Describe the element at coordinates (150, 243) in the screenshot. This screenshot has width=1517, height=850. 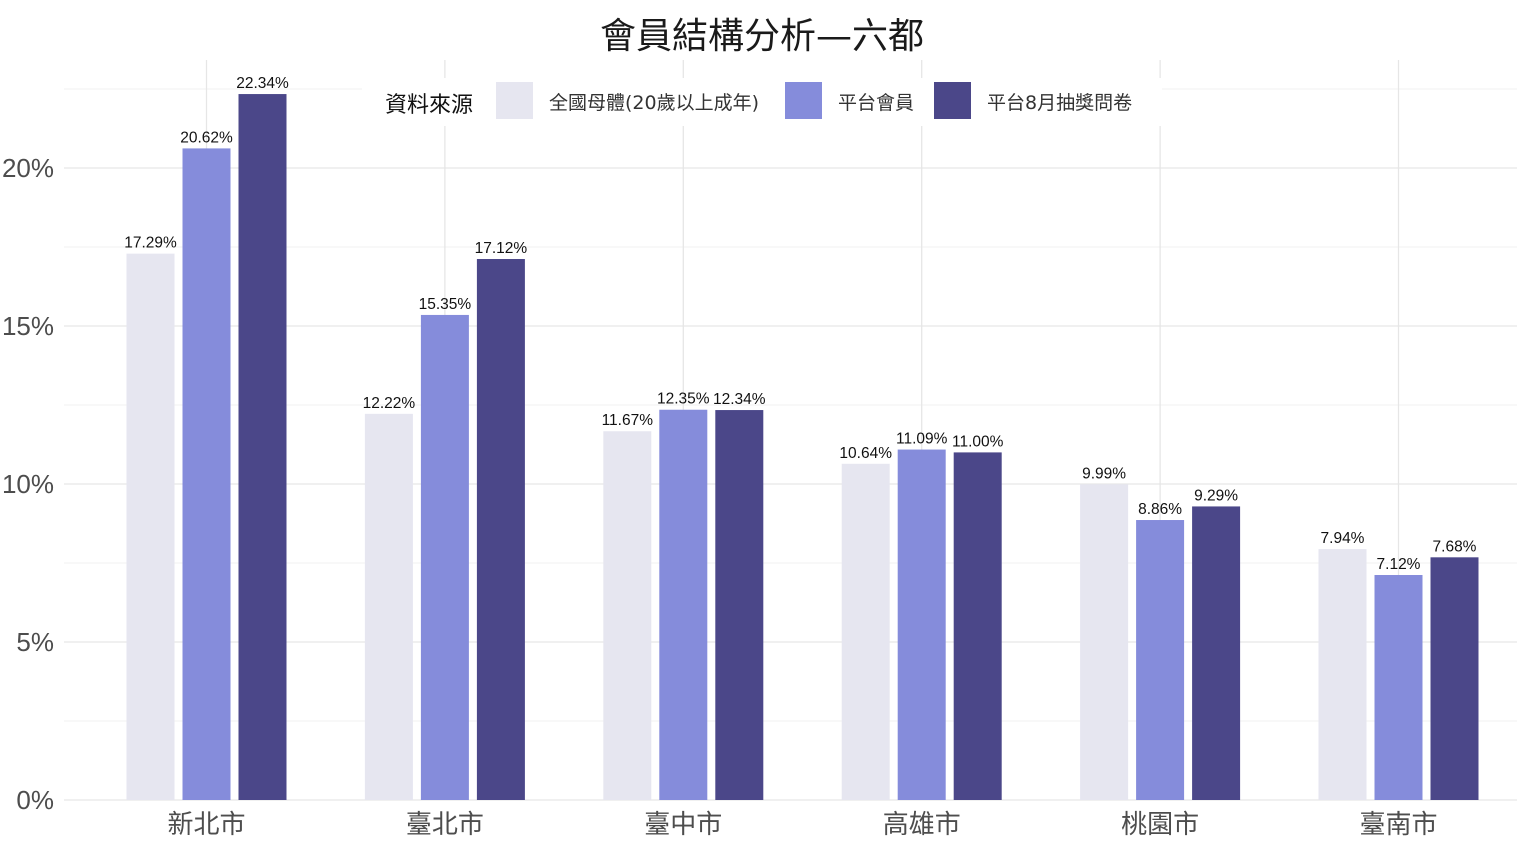
I see `data-label: 17.29%` at that location.